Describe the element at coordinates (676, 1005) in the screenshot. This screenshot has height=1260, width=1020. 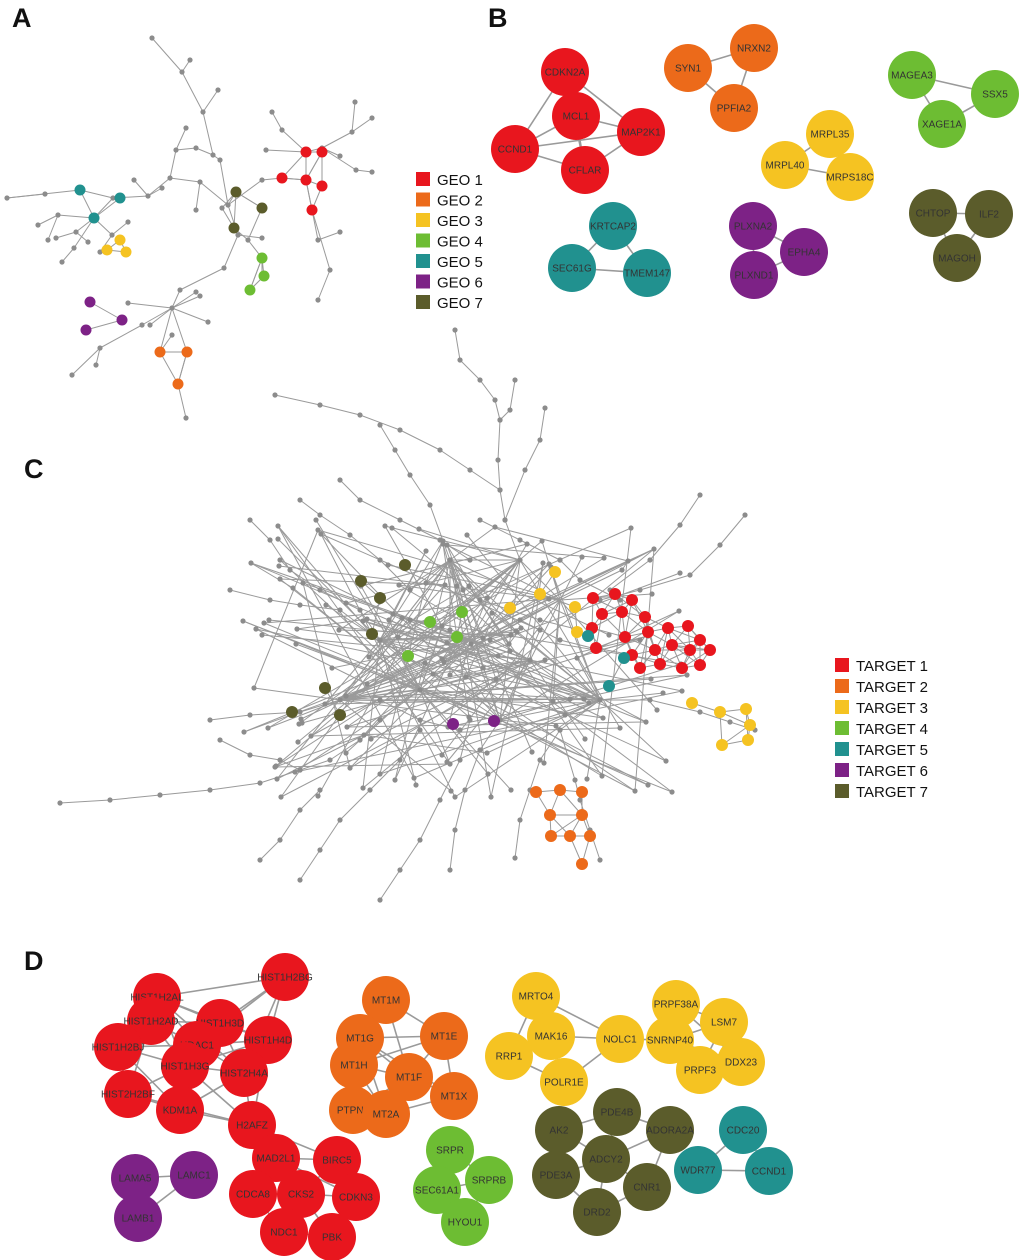
I see `d-label-prpf38a: PRPF38A` at that location.